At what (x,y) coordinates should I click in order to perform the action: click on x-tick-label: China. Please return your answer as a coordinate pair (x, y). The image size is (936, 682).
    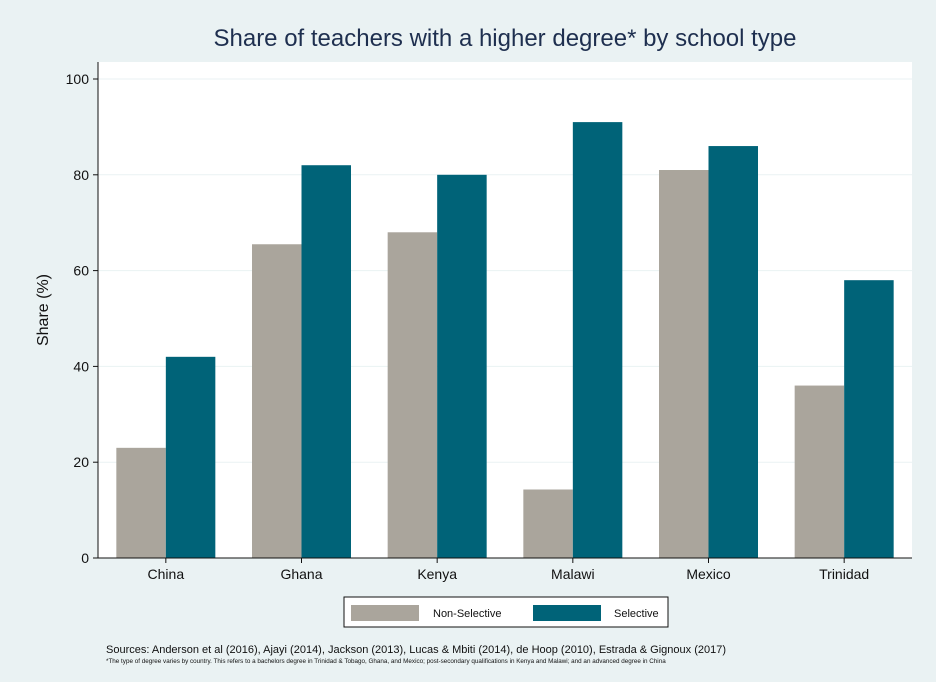
    Looking at the image, I should click on (166, 574).